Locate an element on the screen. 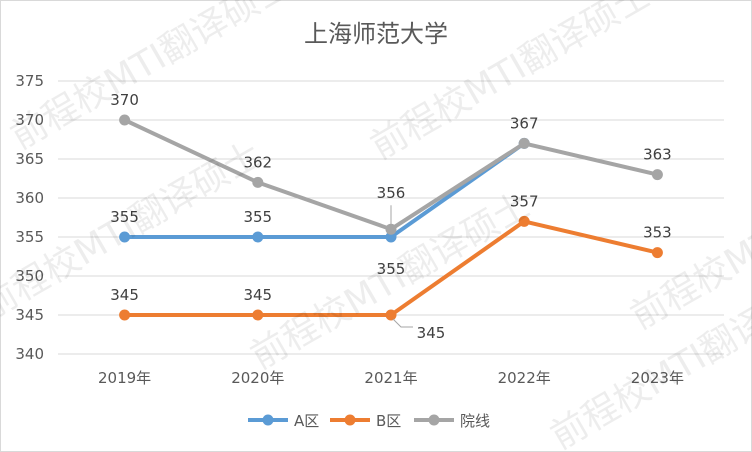 The width and height of the screenshot is (752, 452). y-tick-label: 340 is located at coordinates (29, 354).